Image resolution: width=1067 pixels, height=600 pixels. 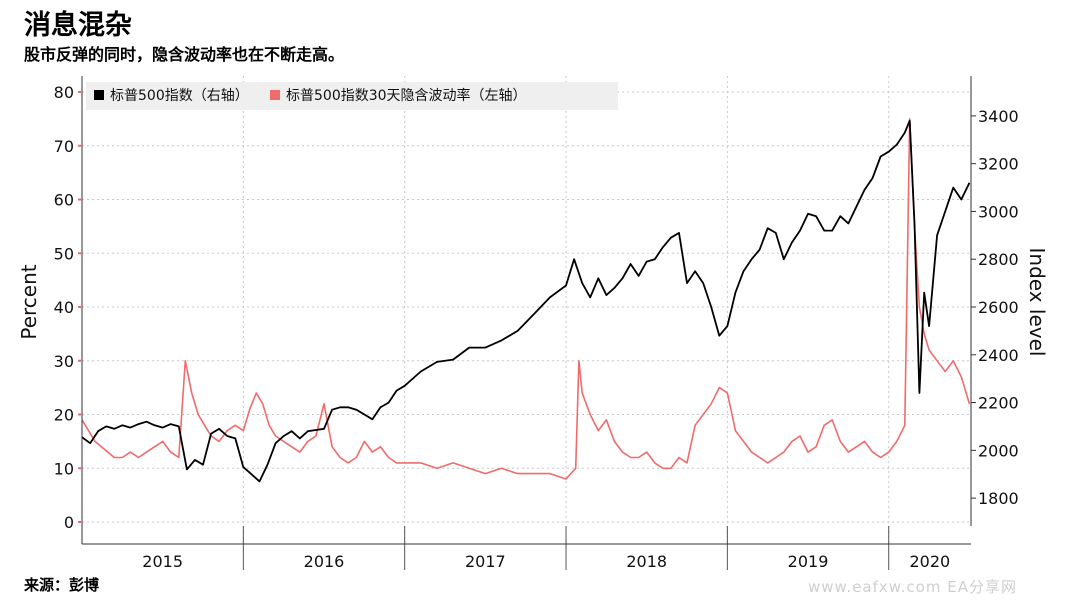 I want to click on legend-label-spx: 标普500指数（右轴）, so click(x=179, y=96).